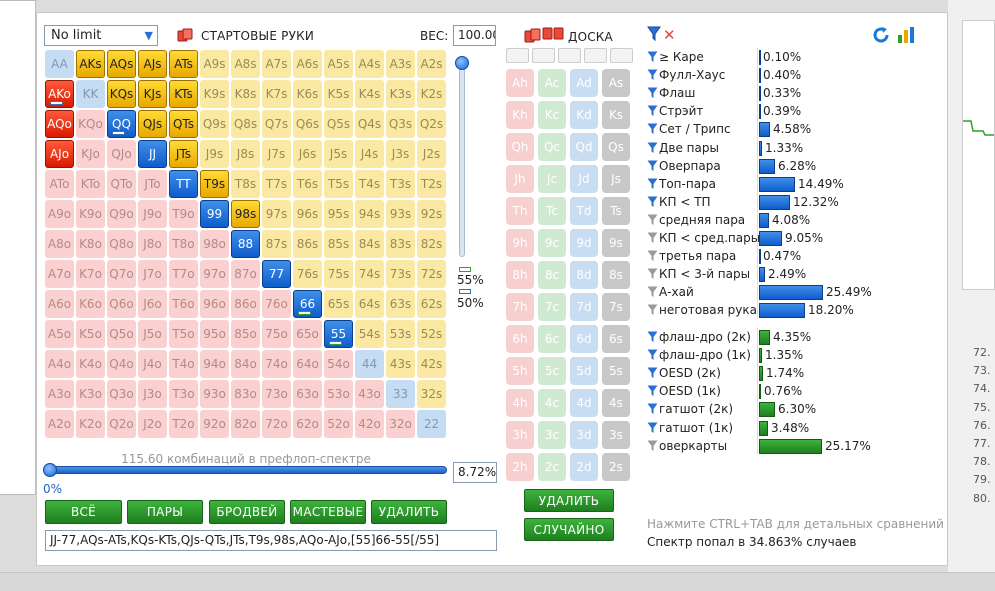 The height and width of the screenshot is (591, 995). What do you see at coordinates (475, 472) in the screenshot?
I see `range-percent-input: 8.72%` at bounding box center [475, 472].